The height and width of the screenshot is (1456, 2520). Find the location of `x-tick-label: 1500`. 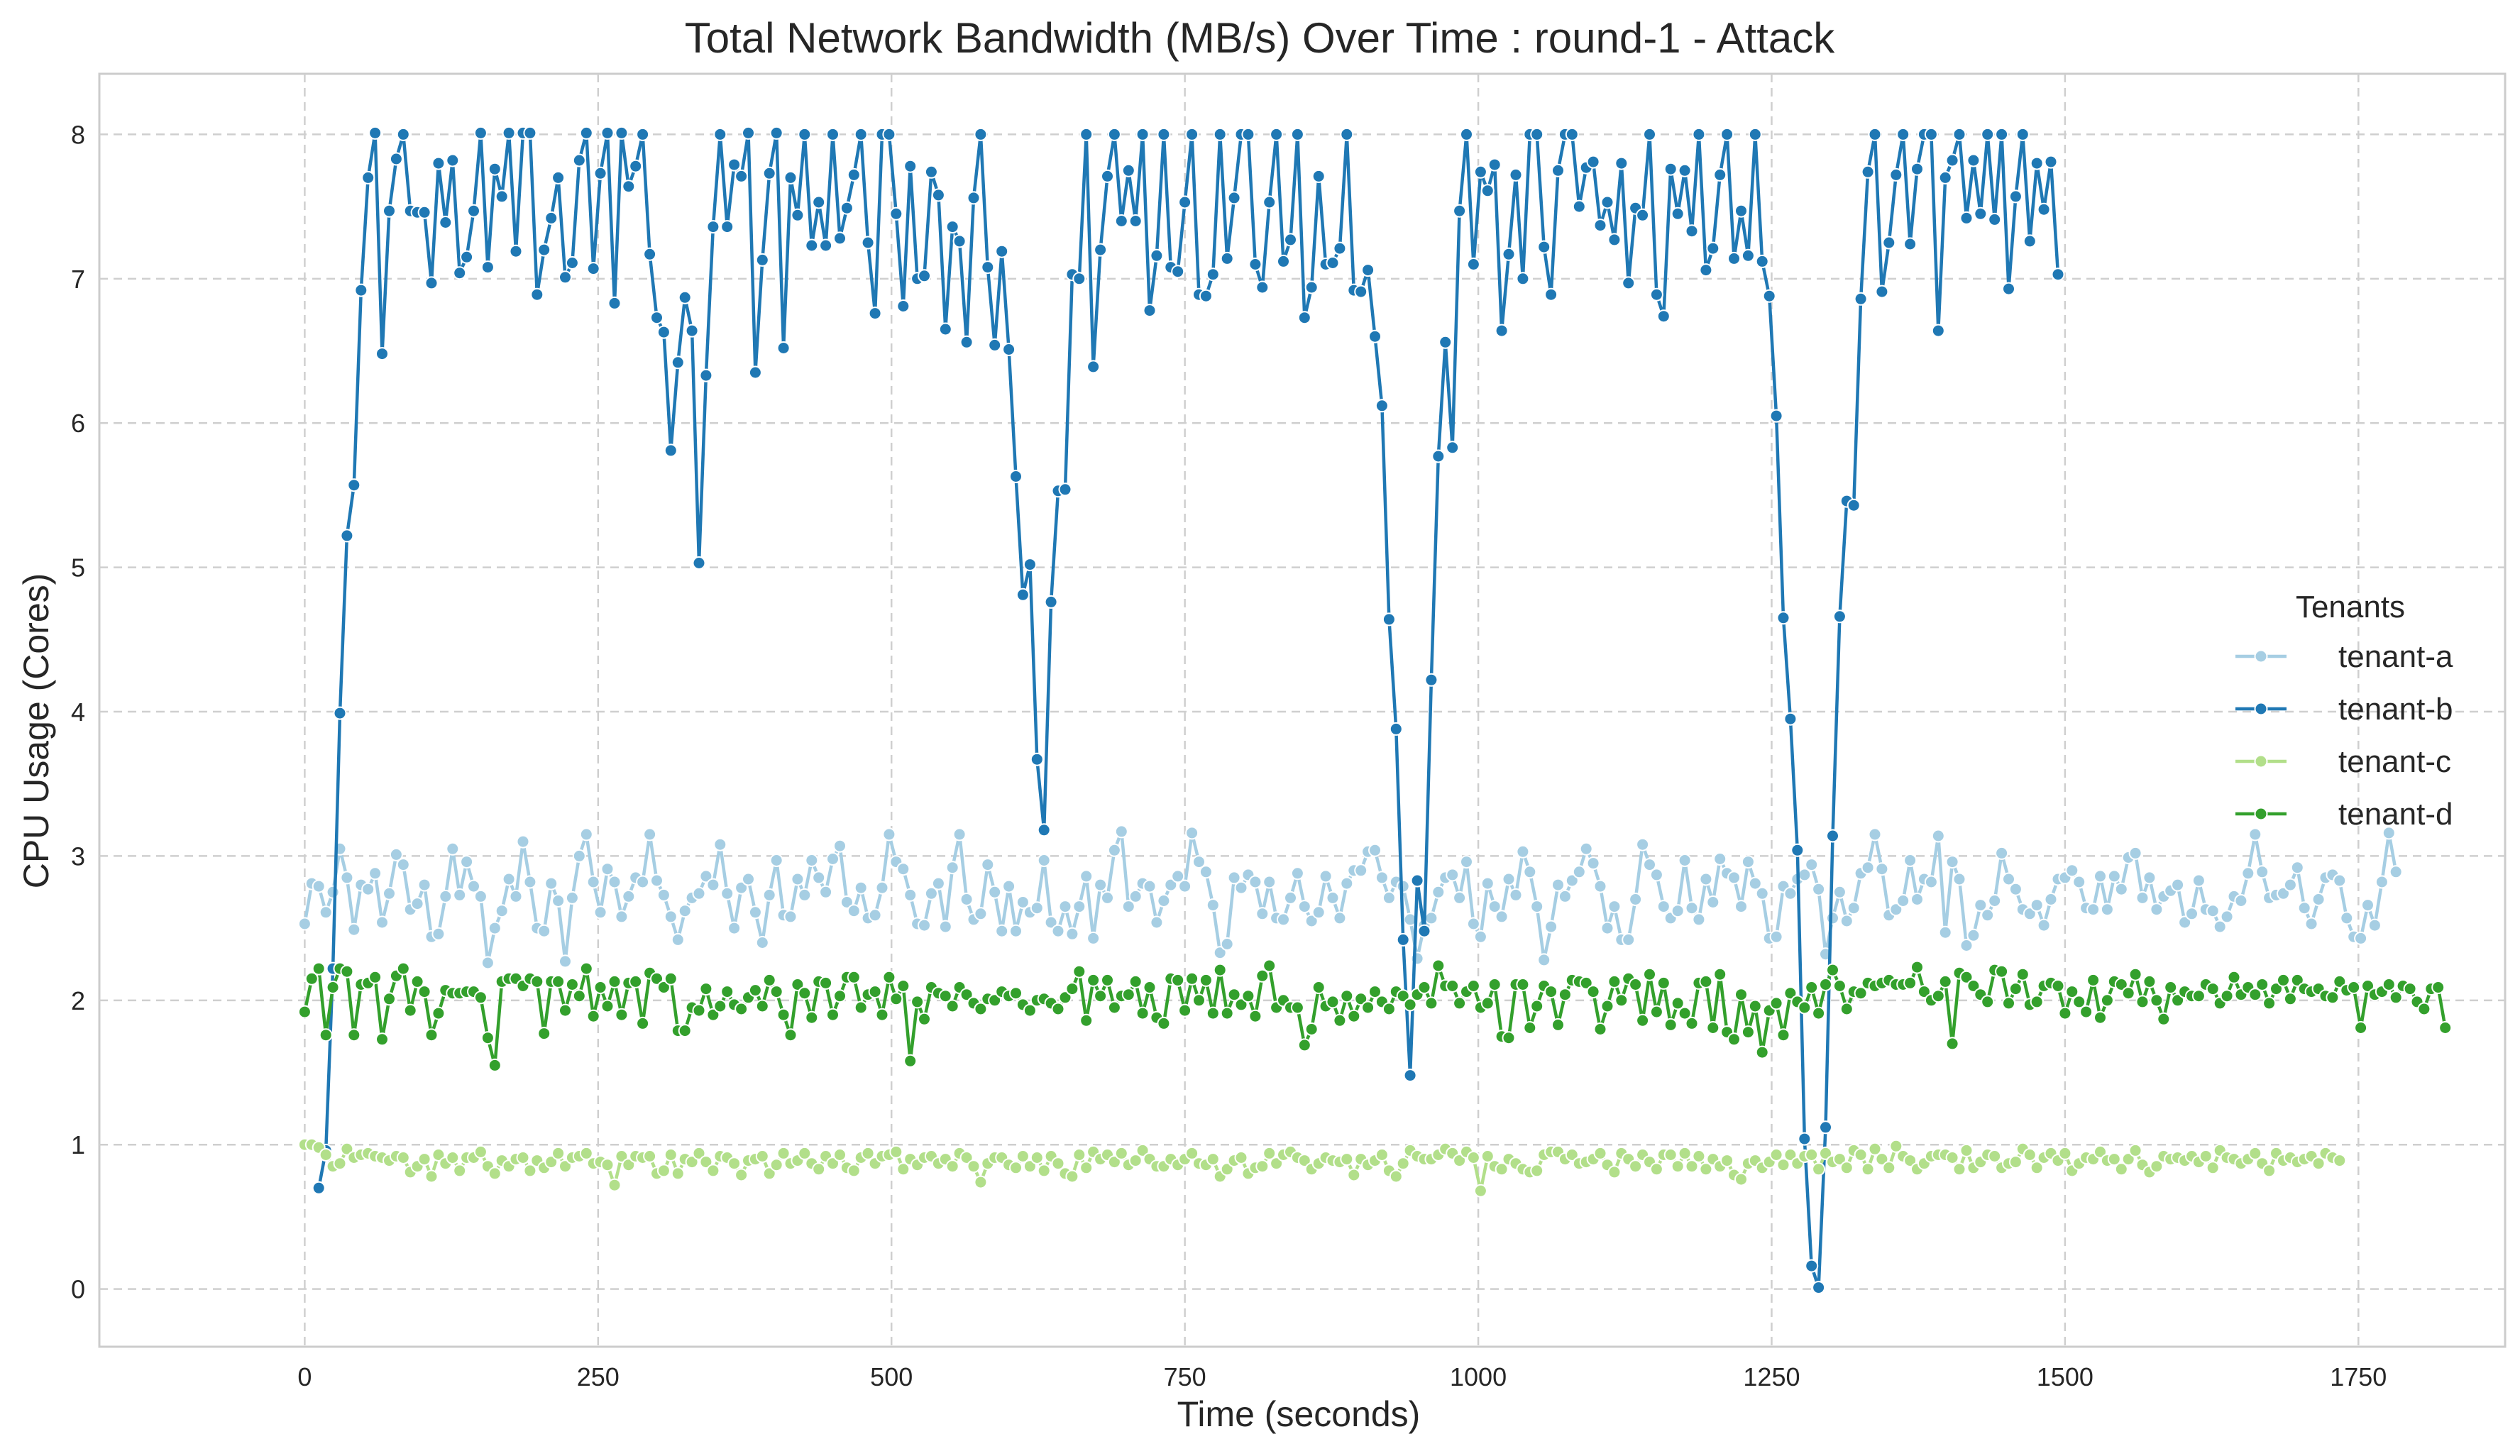

x-tick-label: 1500 is located at coordinates (2065, 1376).